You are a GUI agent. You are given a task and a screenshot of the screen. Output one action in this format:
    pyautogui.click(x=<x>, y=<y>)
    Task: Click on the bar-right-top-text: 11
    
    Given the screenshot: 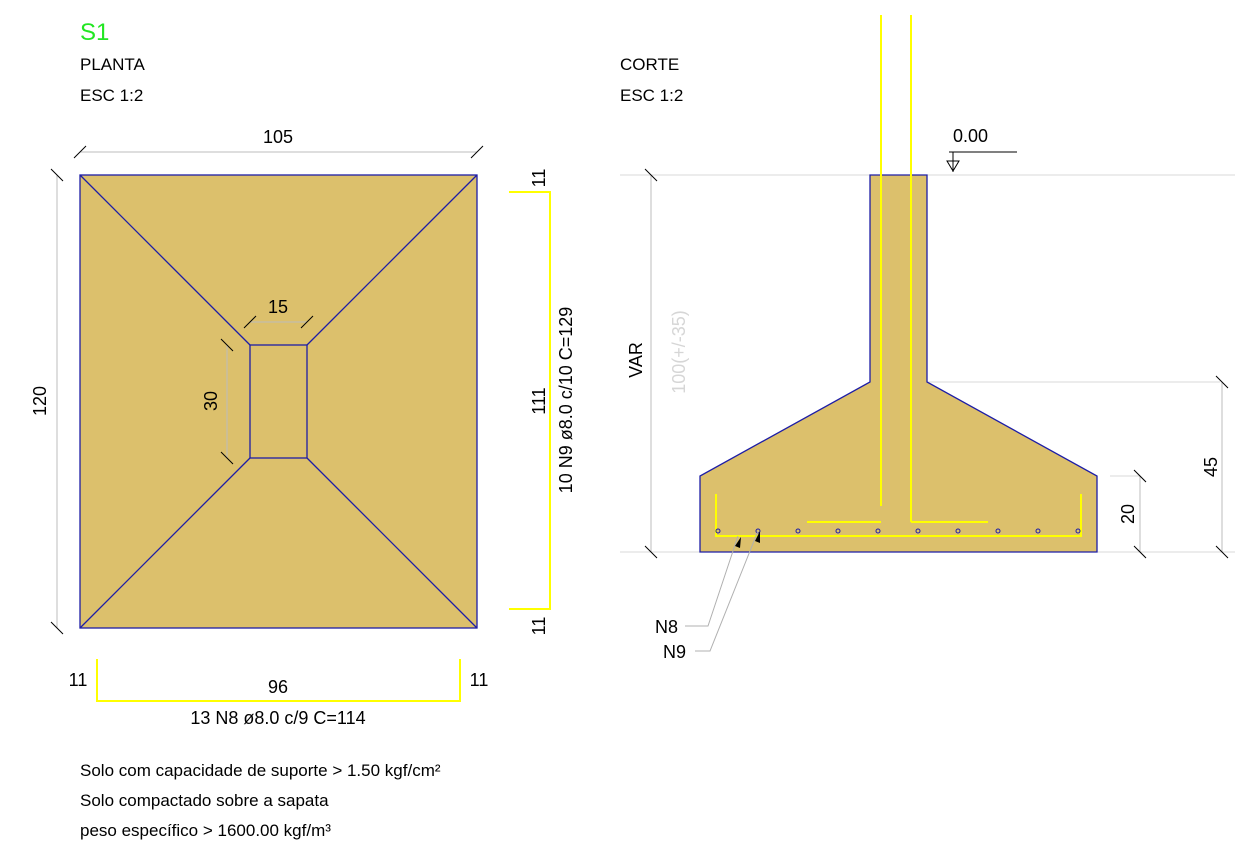 What is the action you would take?
    pyautogui.click(x=539, y=178)
    